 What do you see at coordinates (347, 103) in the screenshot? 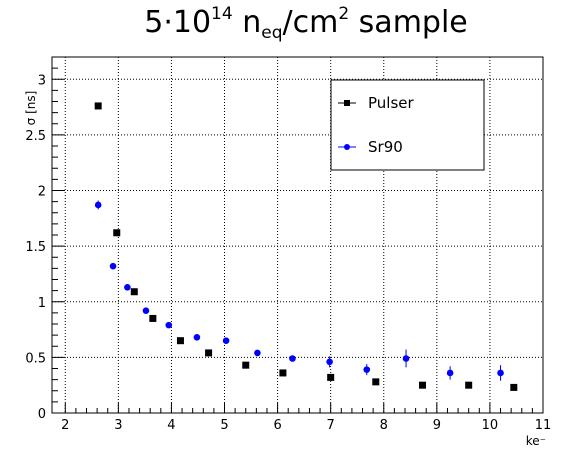
I see `legend-pulser-marker` at bounding box center [347, 103].